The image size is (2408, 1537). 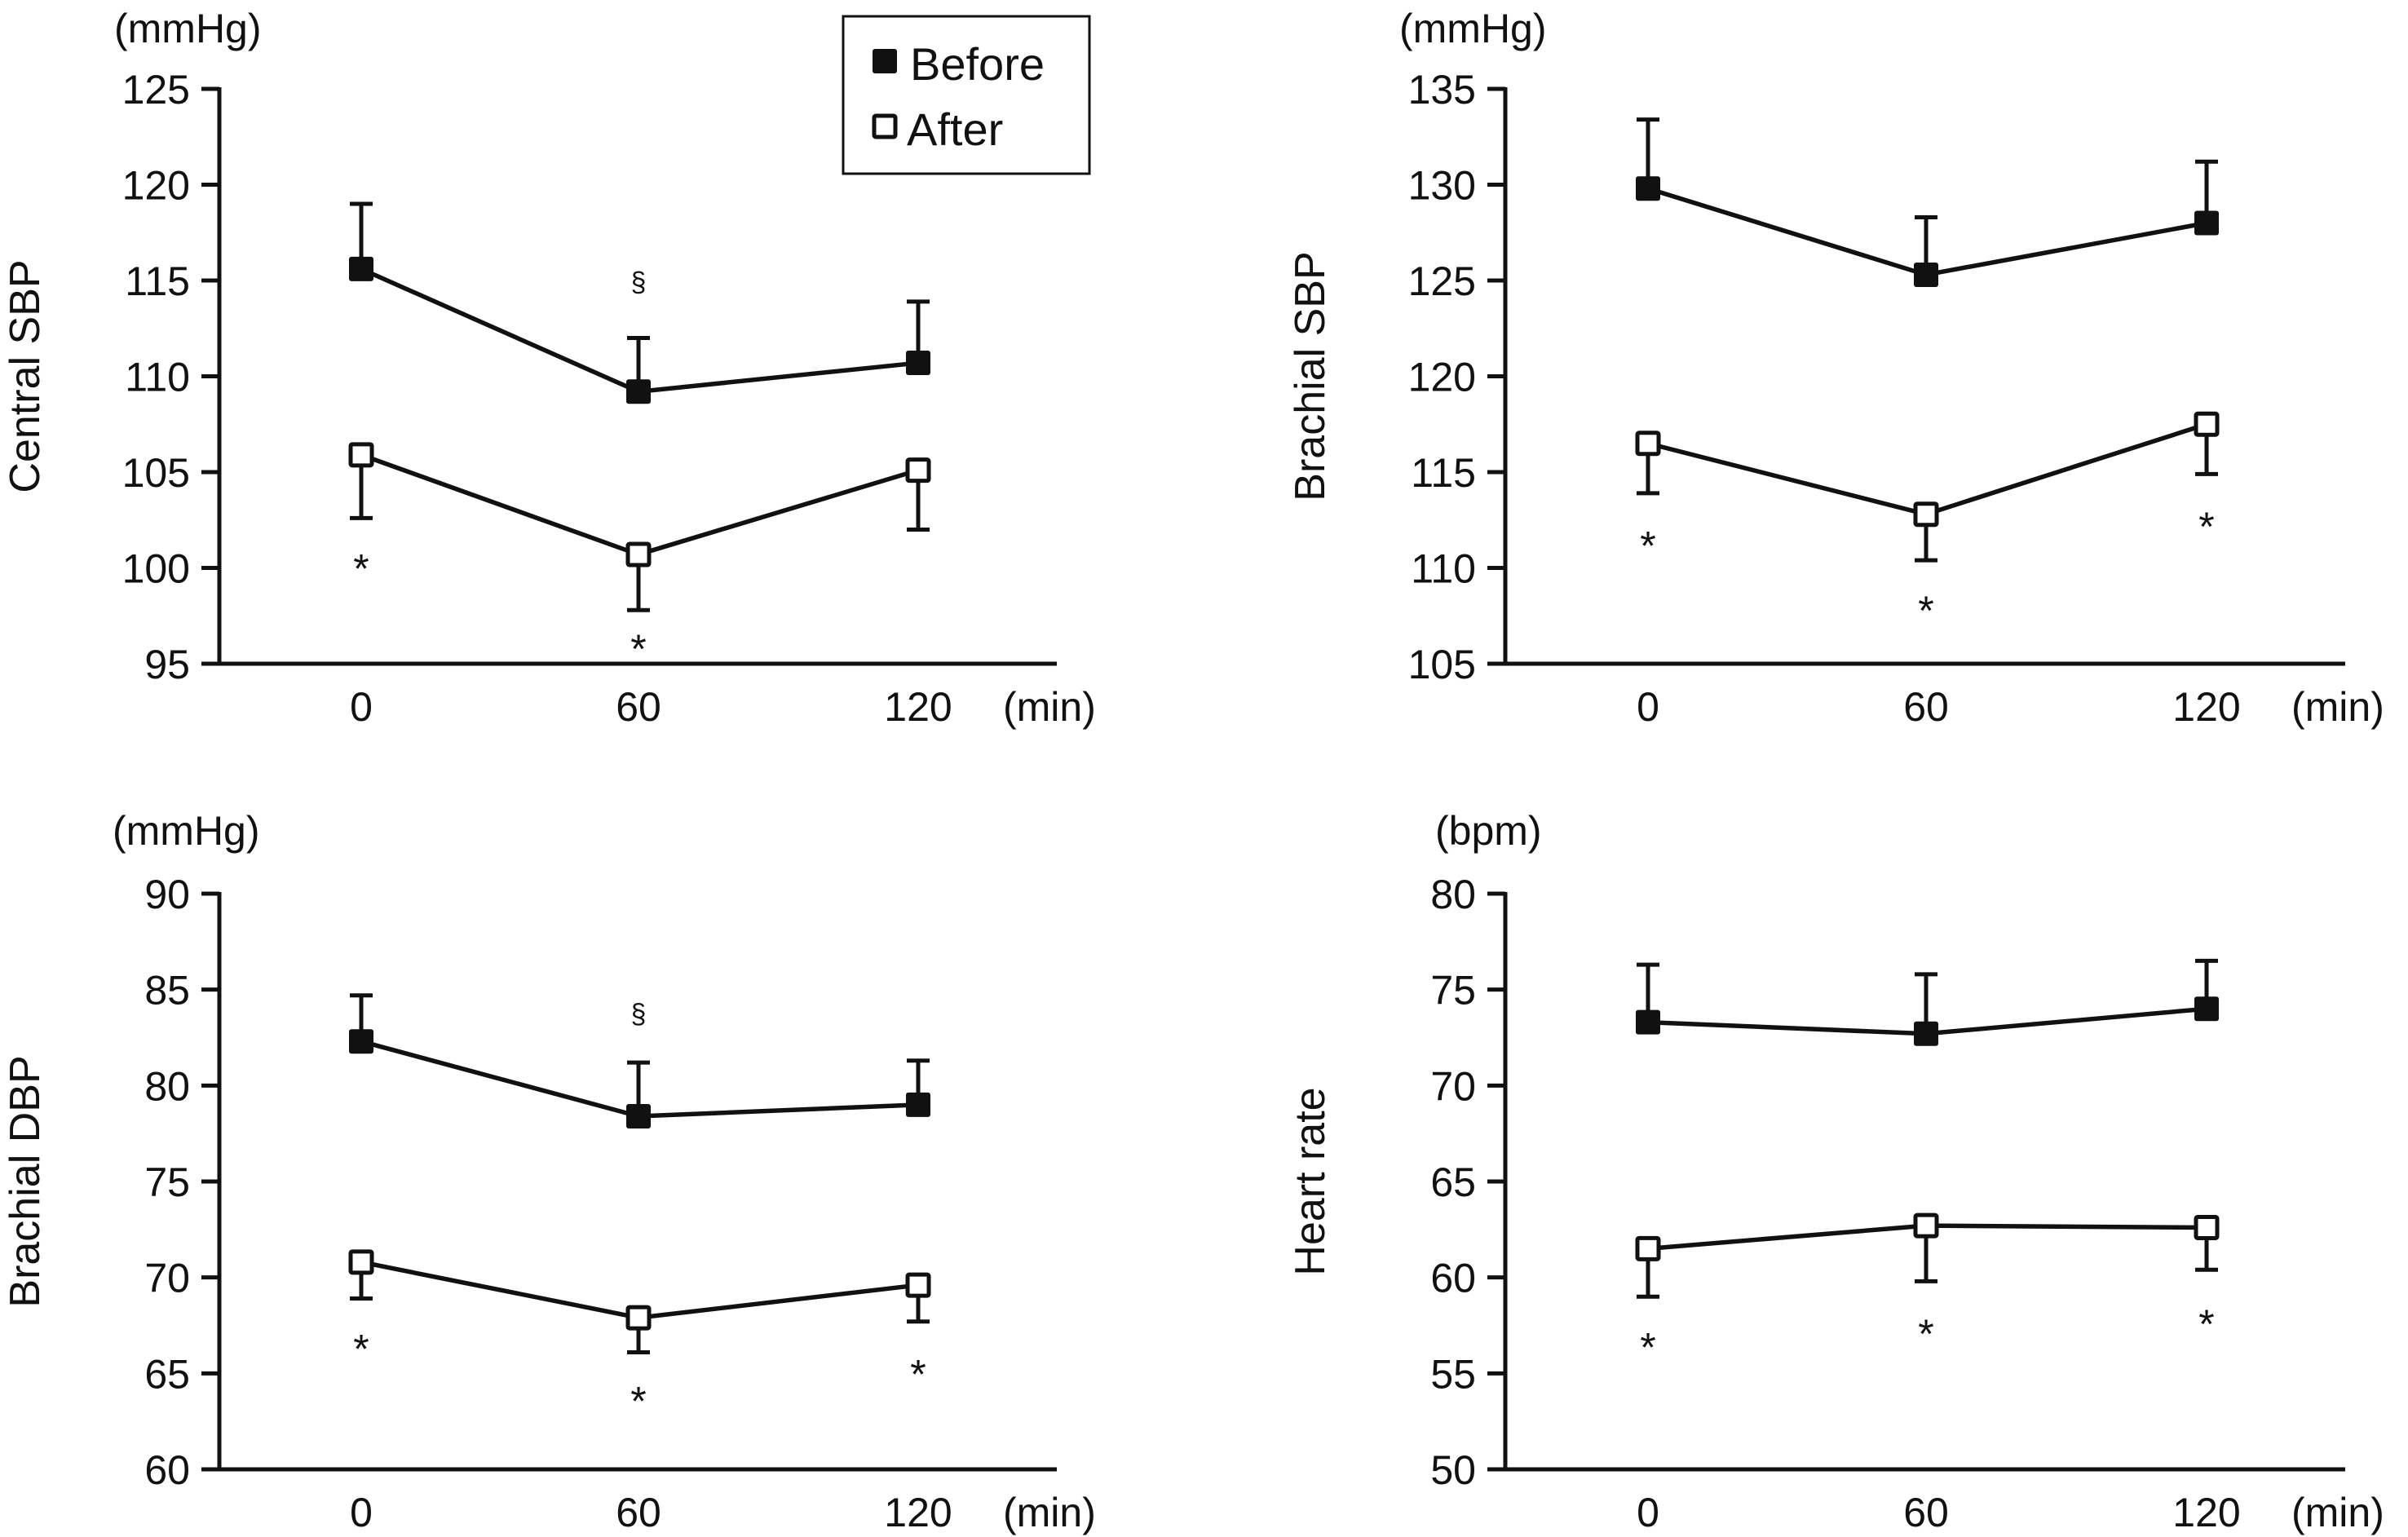 I want to click on y-tick-label: 50, so click(x=1453, y=1470).